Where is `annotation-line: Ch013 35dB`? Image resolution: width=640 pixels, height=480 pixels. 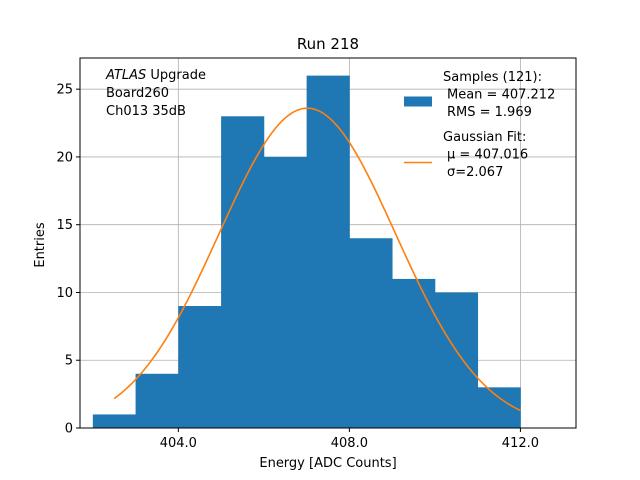
annotation-line: Ch013 35dB is located at coordinates (146, 111).